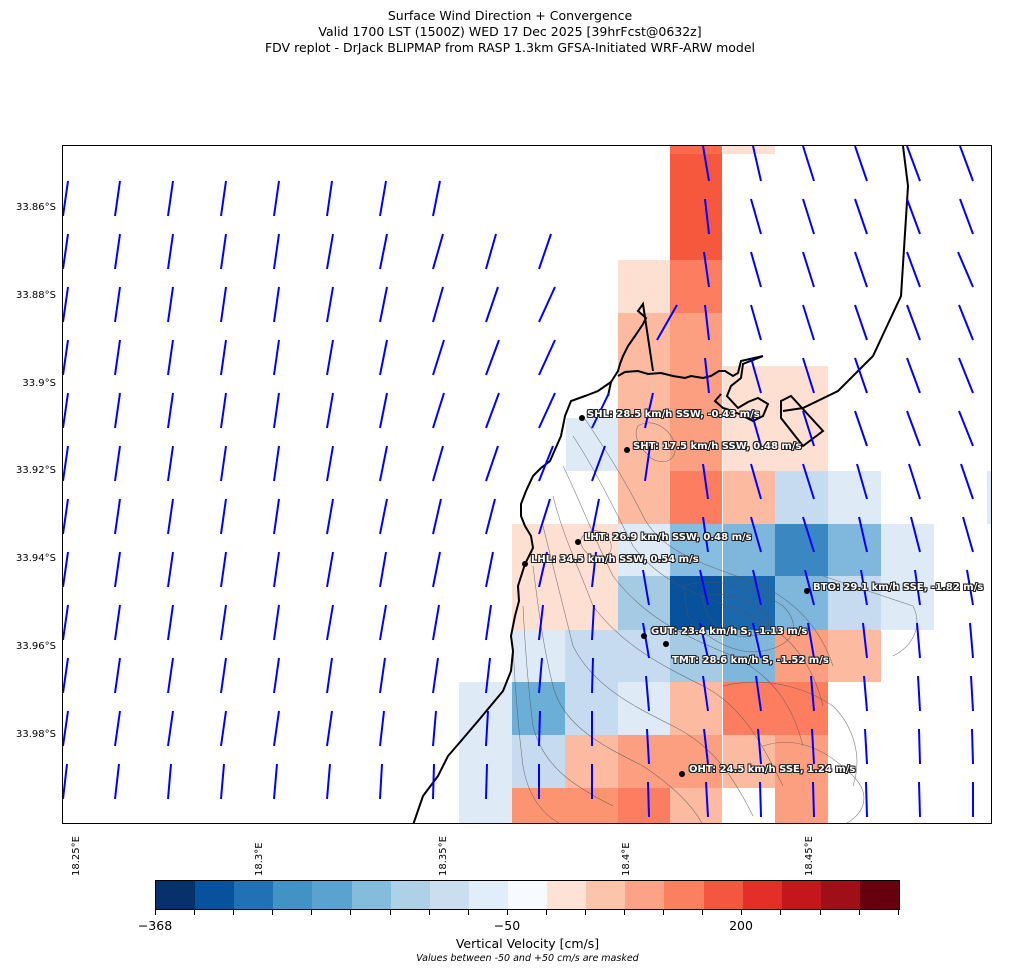  I want to click on lat-tick-label: 33.96°S, so click(36, 646).